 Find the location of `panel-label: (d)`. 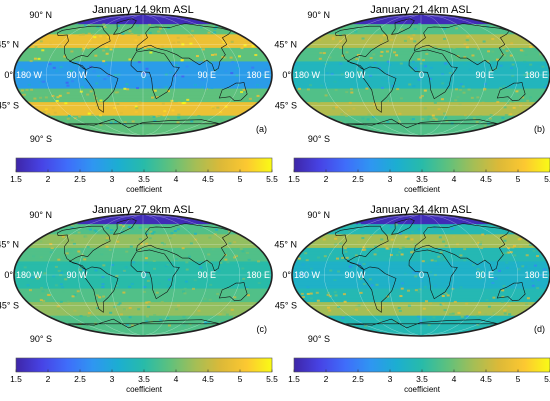

panel-label: (d) is located at coordinates (539, 329).